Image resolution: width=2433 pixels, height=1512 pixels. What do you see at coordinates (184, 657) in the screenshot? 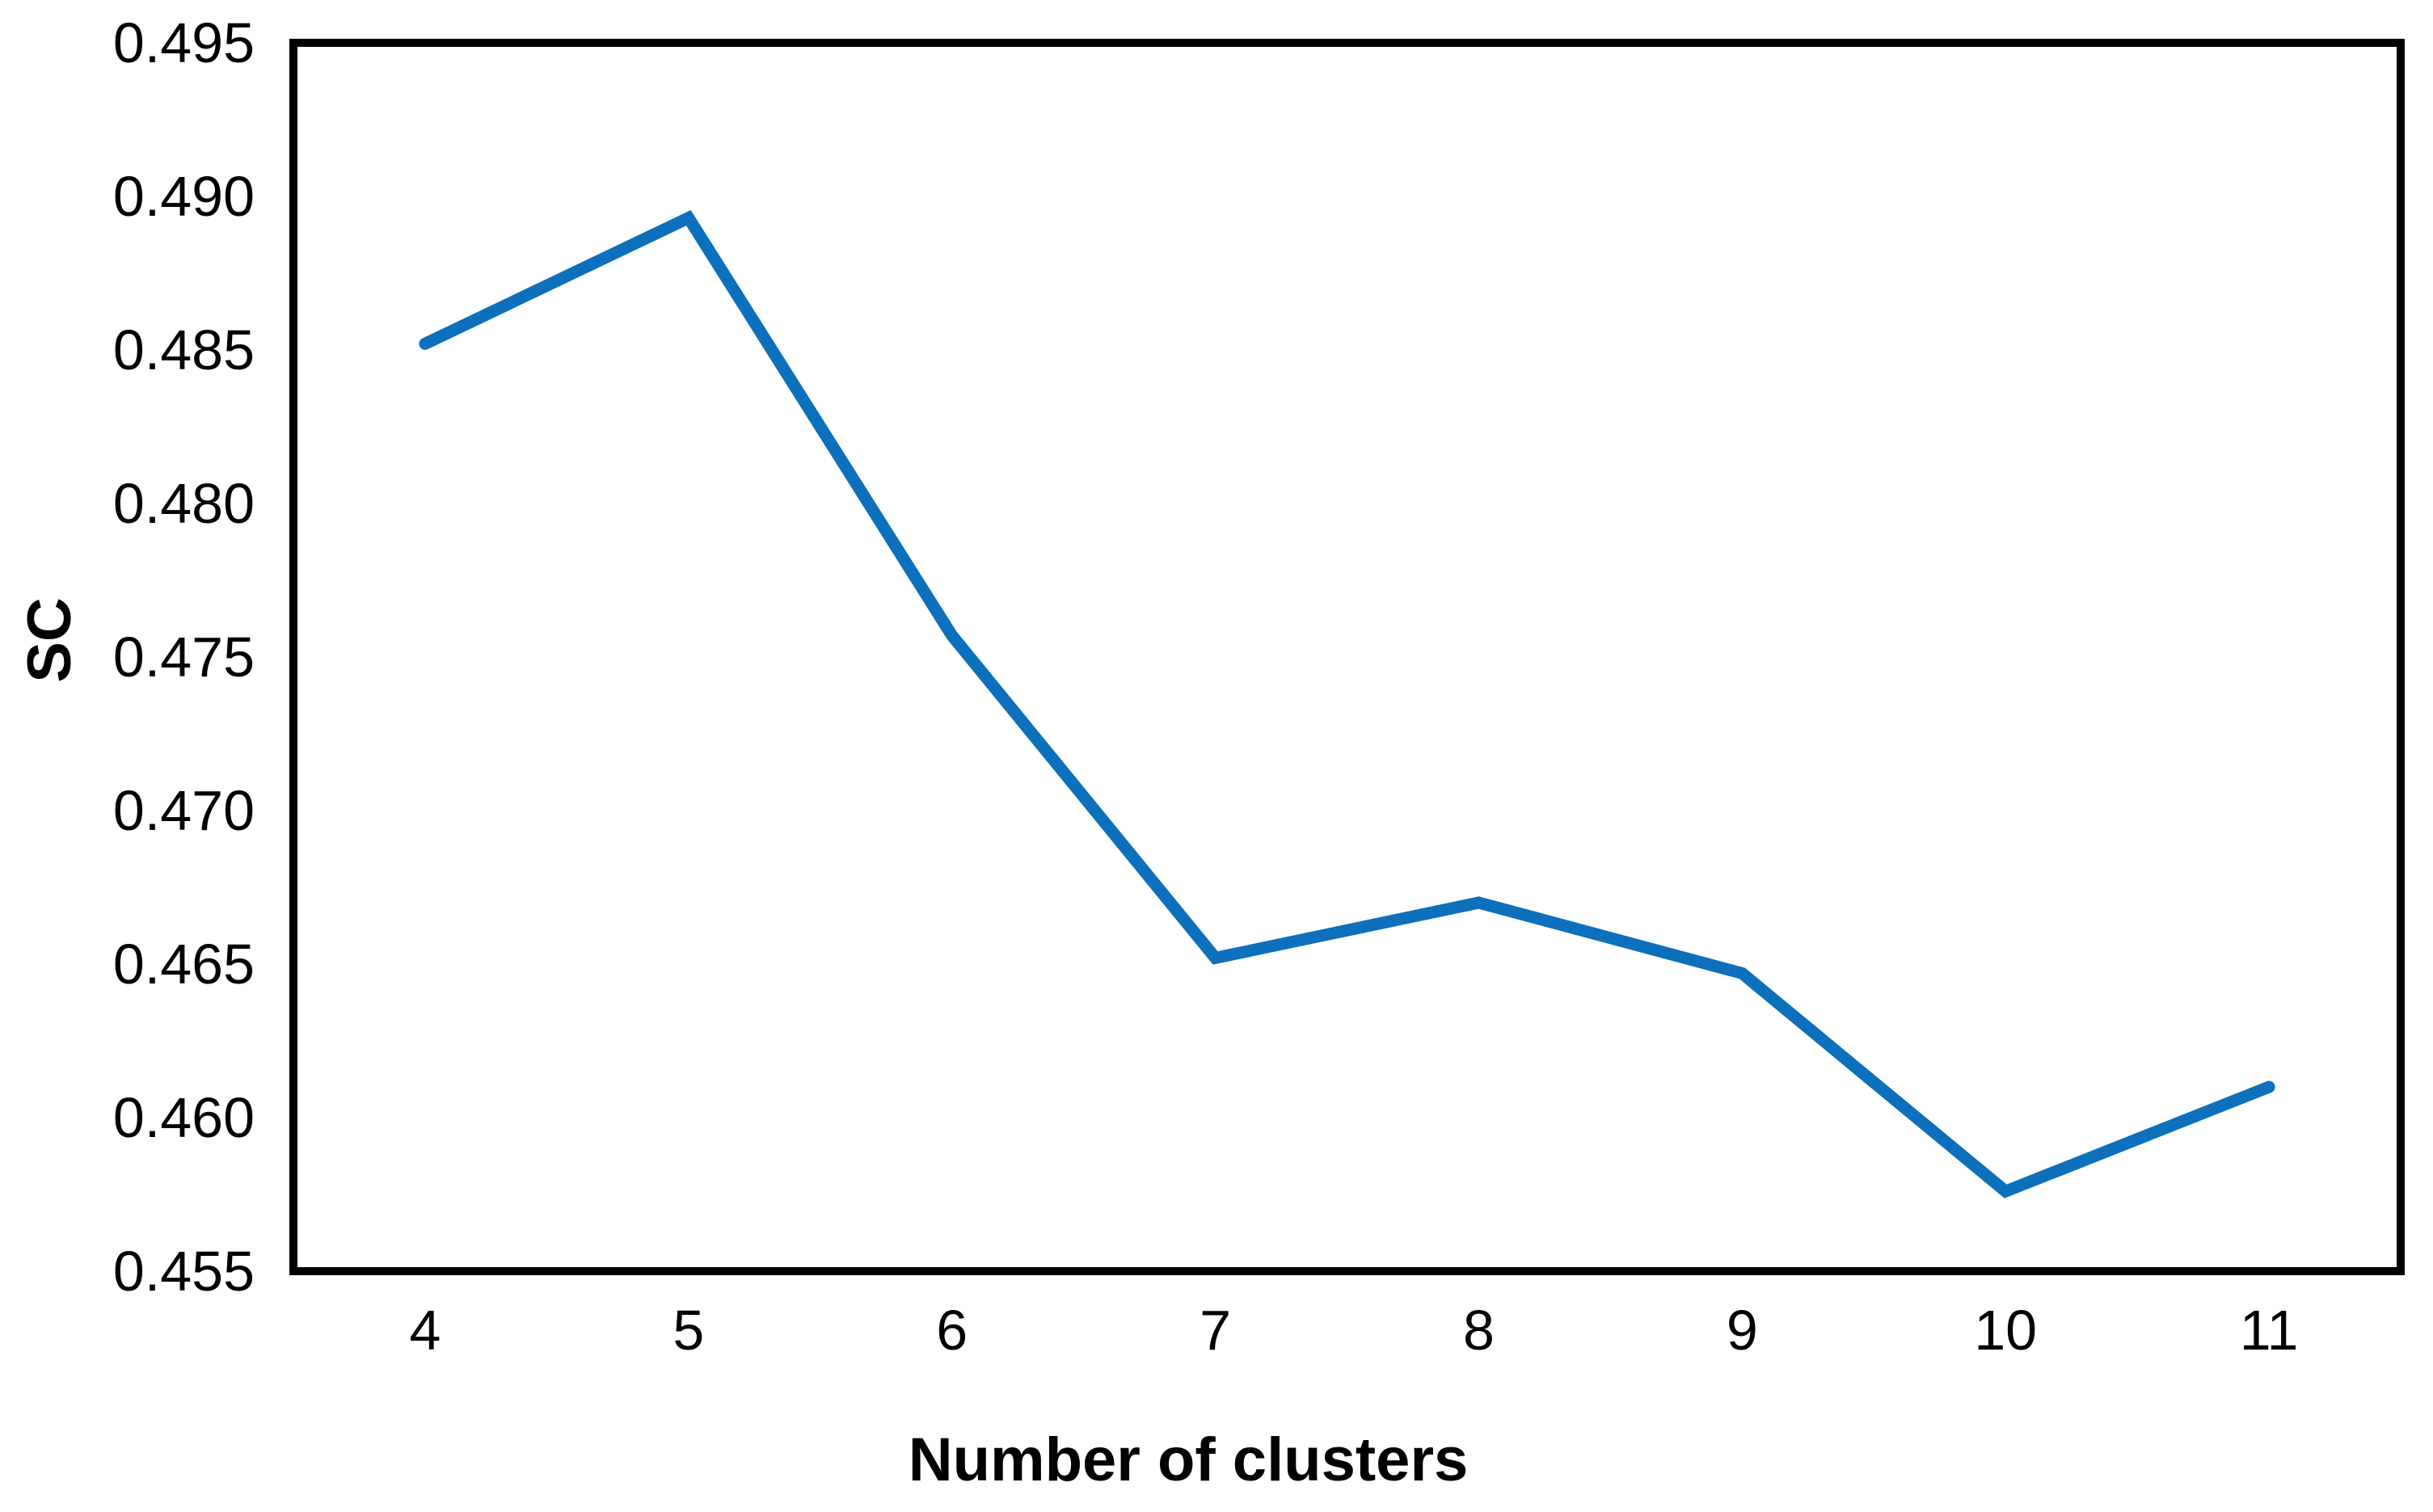
I see `y-tick-label: 0.475` at bounding box center [184, 657].